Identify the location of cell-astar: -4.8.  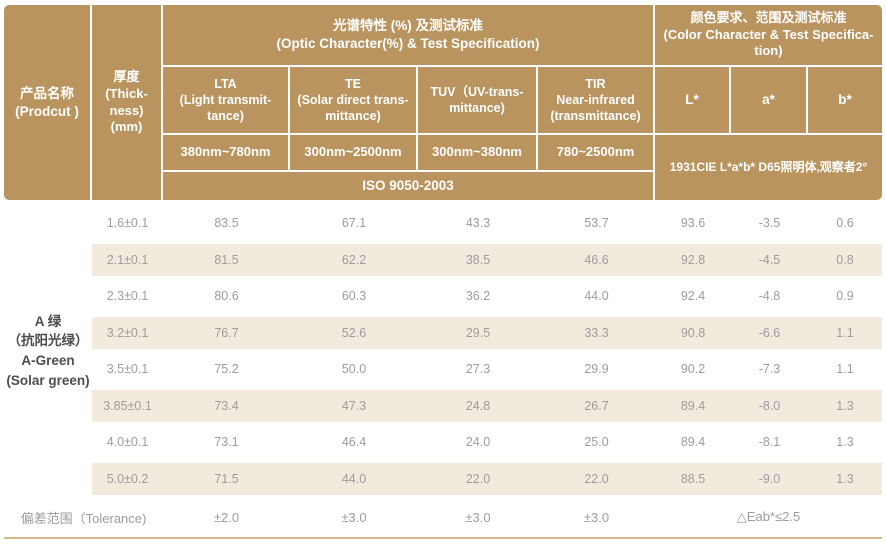
(769, 296).